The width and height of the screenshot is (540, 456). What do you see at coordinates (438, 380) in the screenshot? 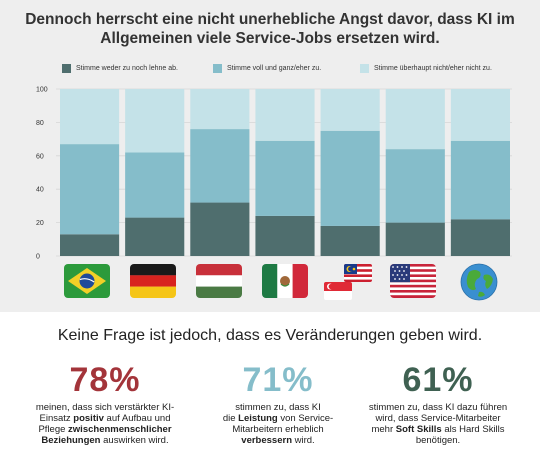
I see `stat-value-3: 61%` at bounding box center [438, 380].